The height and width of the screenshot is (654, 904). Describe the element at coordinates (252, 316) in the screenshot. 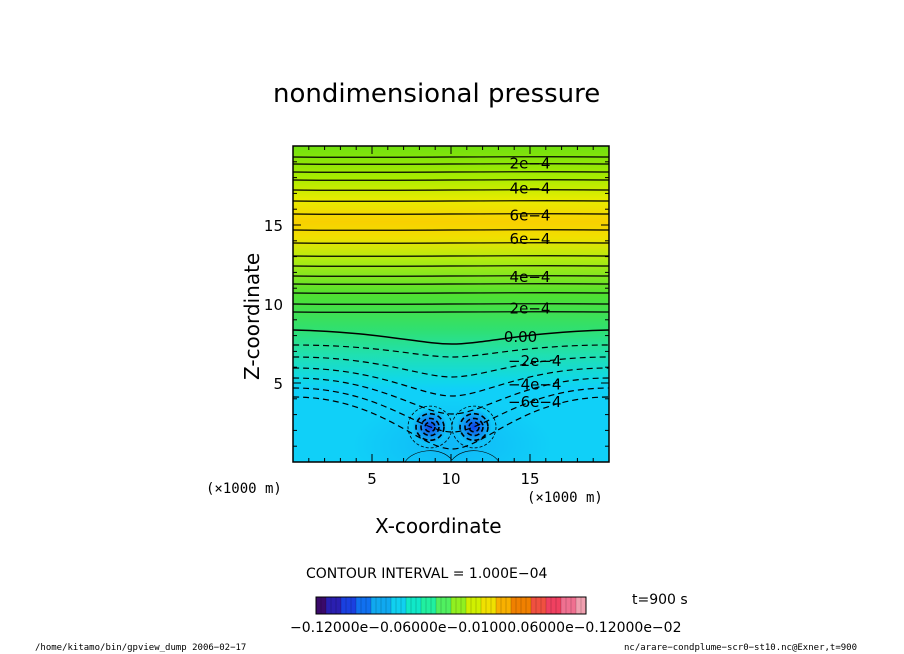

I see `y-axis-label: Z-coordinate` at that location.